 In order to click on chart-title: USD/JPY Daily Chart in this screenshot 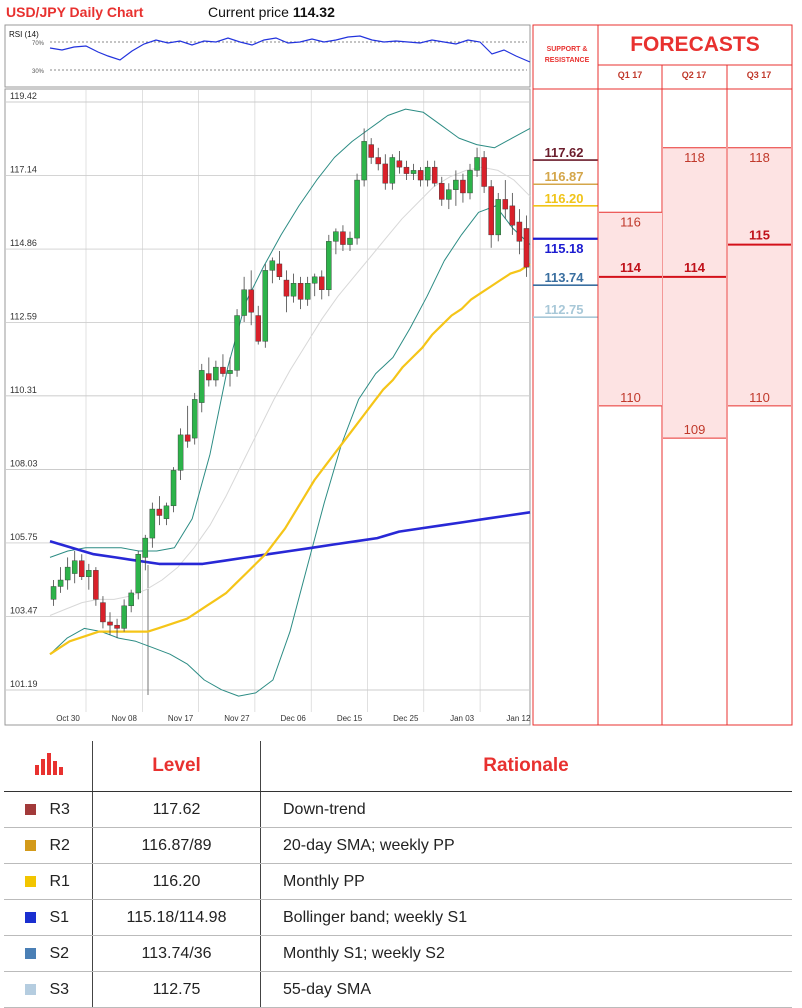, I will do `click(75, 12)`.